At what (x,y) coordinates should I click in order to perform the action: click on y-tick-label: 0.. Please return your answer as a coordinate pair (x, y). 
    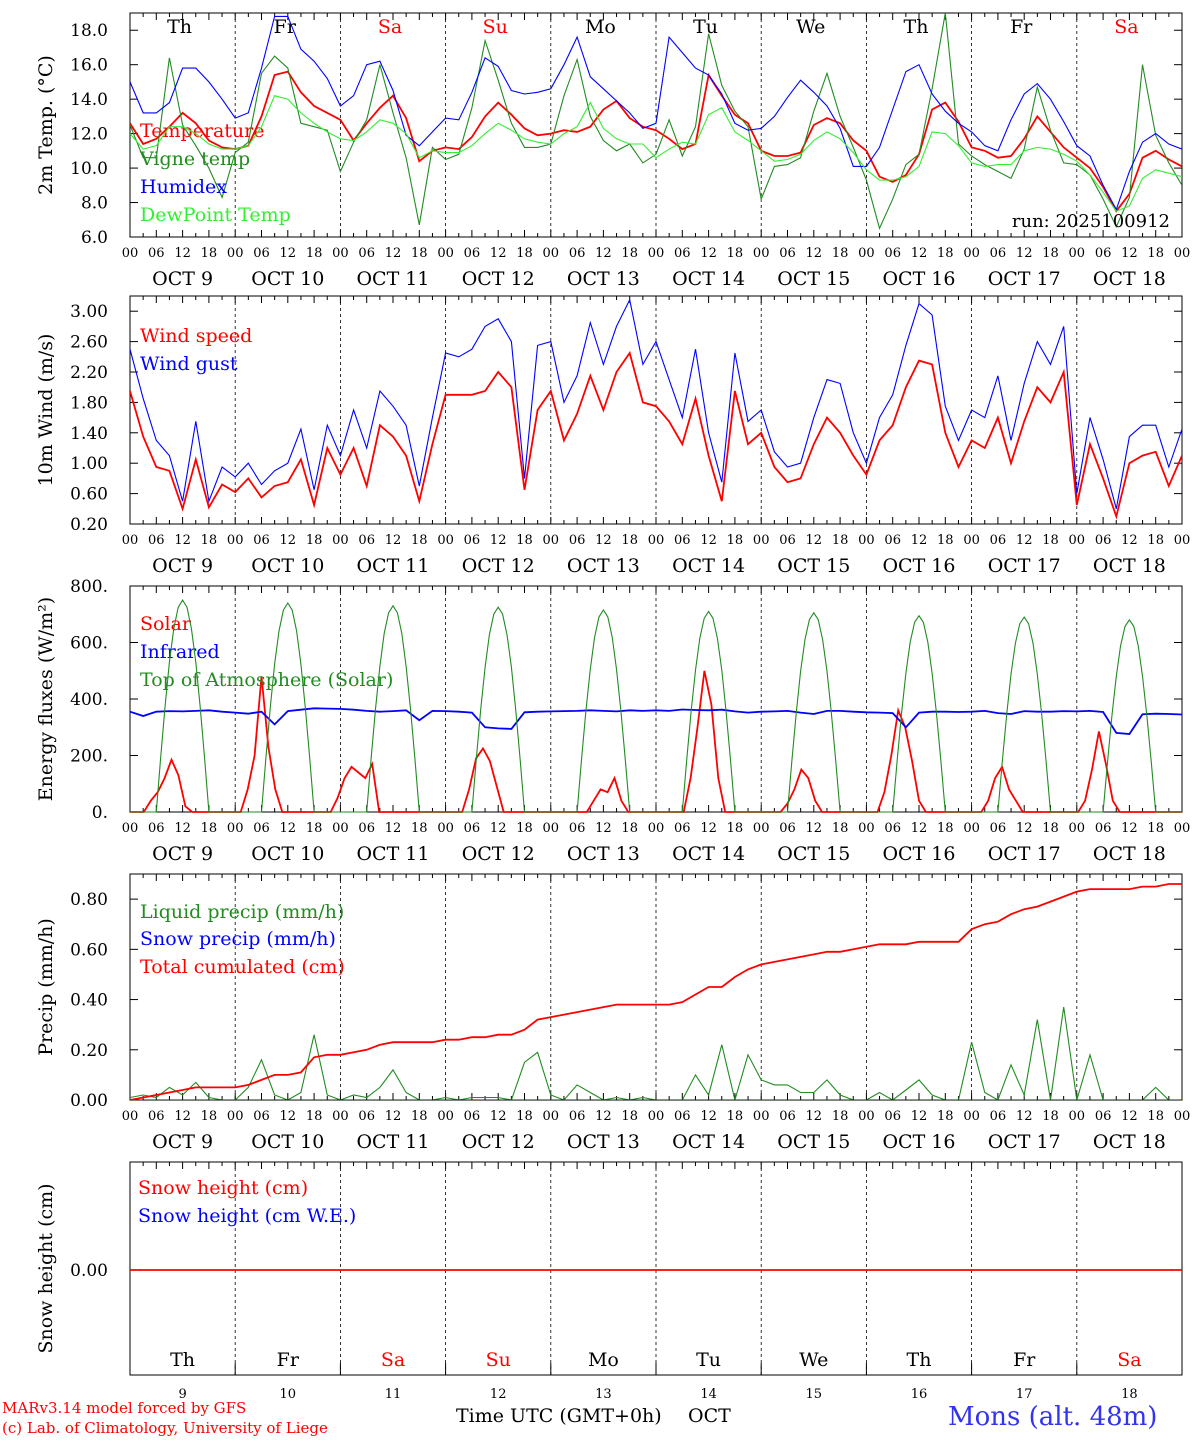
    Looking at the image, I should click on (100, 813).